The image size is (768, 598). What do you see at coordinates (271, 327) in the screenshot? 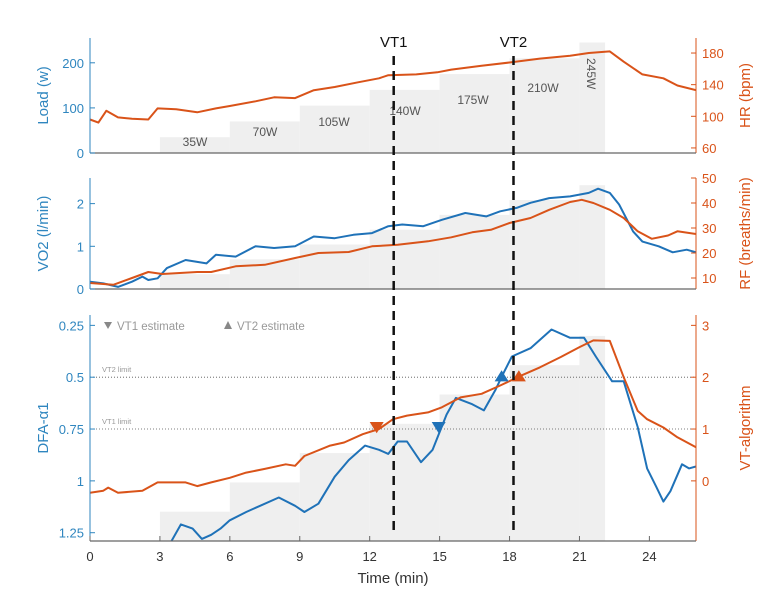
I see `legend-label: VT2 estimate` at bounding box center [271, 327].